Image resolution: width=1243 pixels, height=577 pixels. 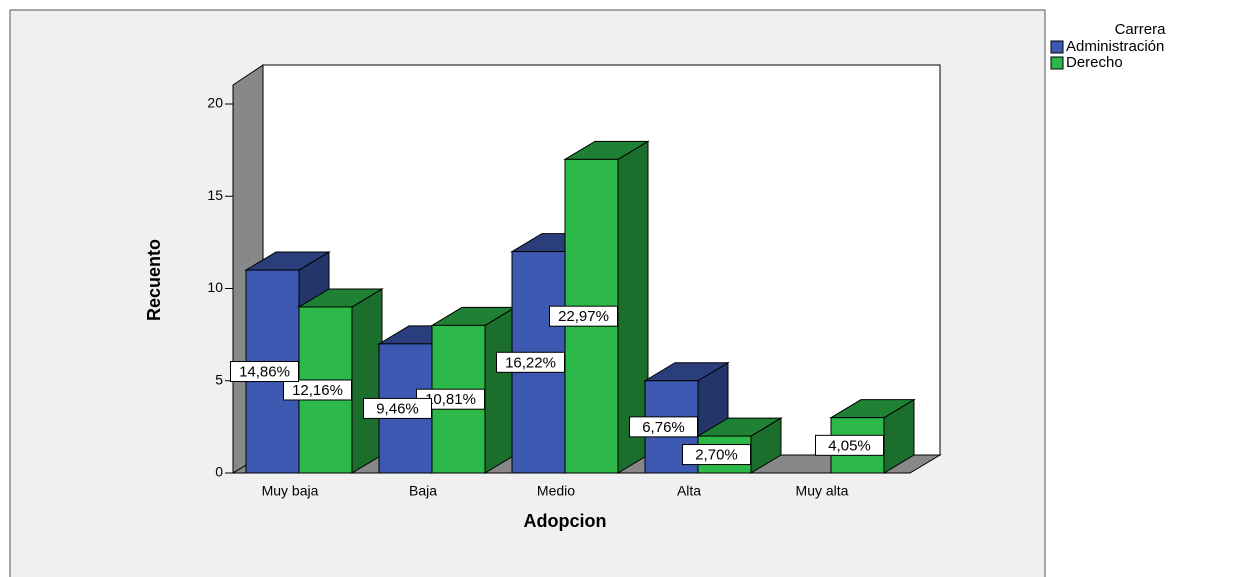 I want to click on y-tick-label: 0, so click(x=219, y=472).